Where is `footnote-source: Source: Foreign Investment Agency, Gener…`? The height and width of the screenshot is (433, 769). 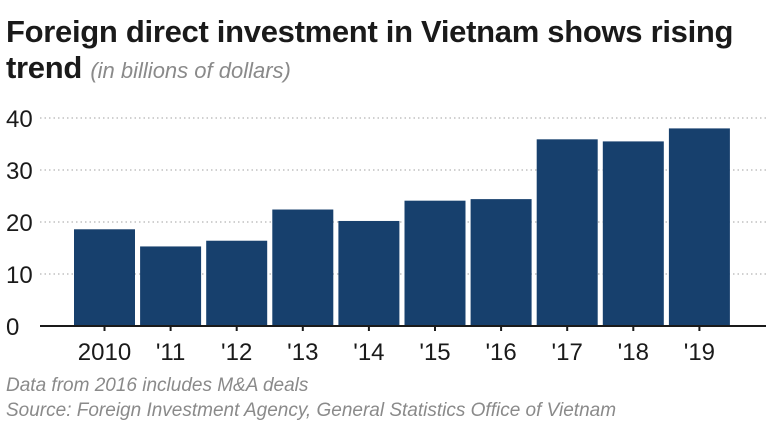 footnote-source: Source: Foreign Investment Agency, Gener… is located at coordinates (311, 410).